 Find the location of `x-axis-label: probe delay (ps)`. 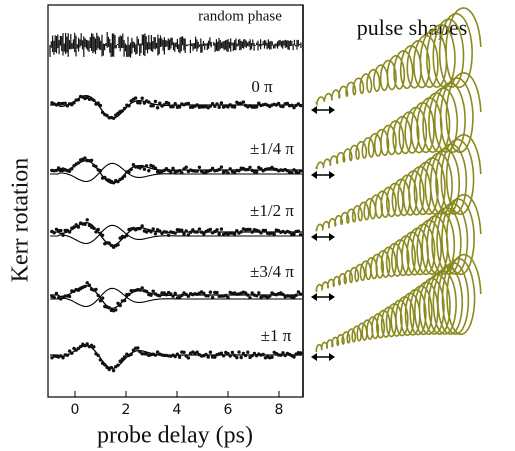

x-axis-label: probe delay (ps) is located at coordinates (175, 436).